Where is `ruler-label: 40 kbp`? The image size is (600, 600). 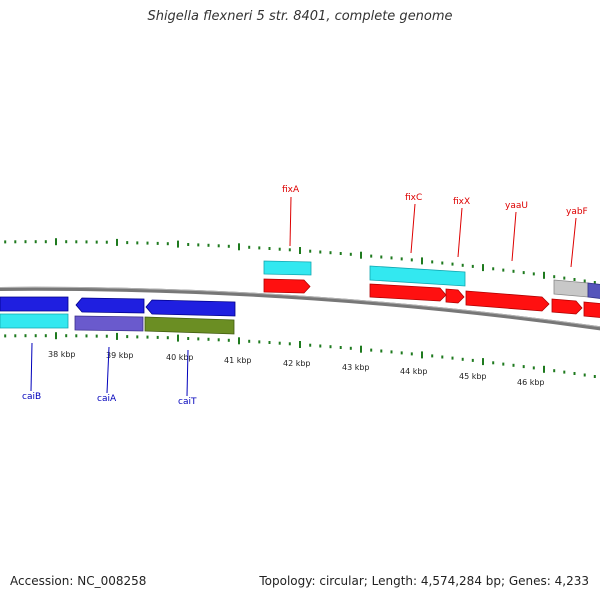 ruler-label: 40 kbp is located at coordinates (180, 357).